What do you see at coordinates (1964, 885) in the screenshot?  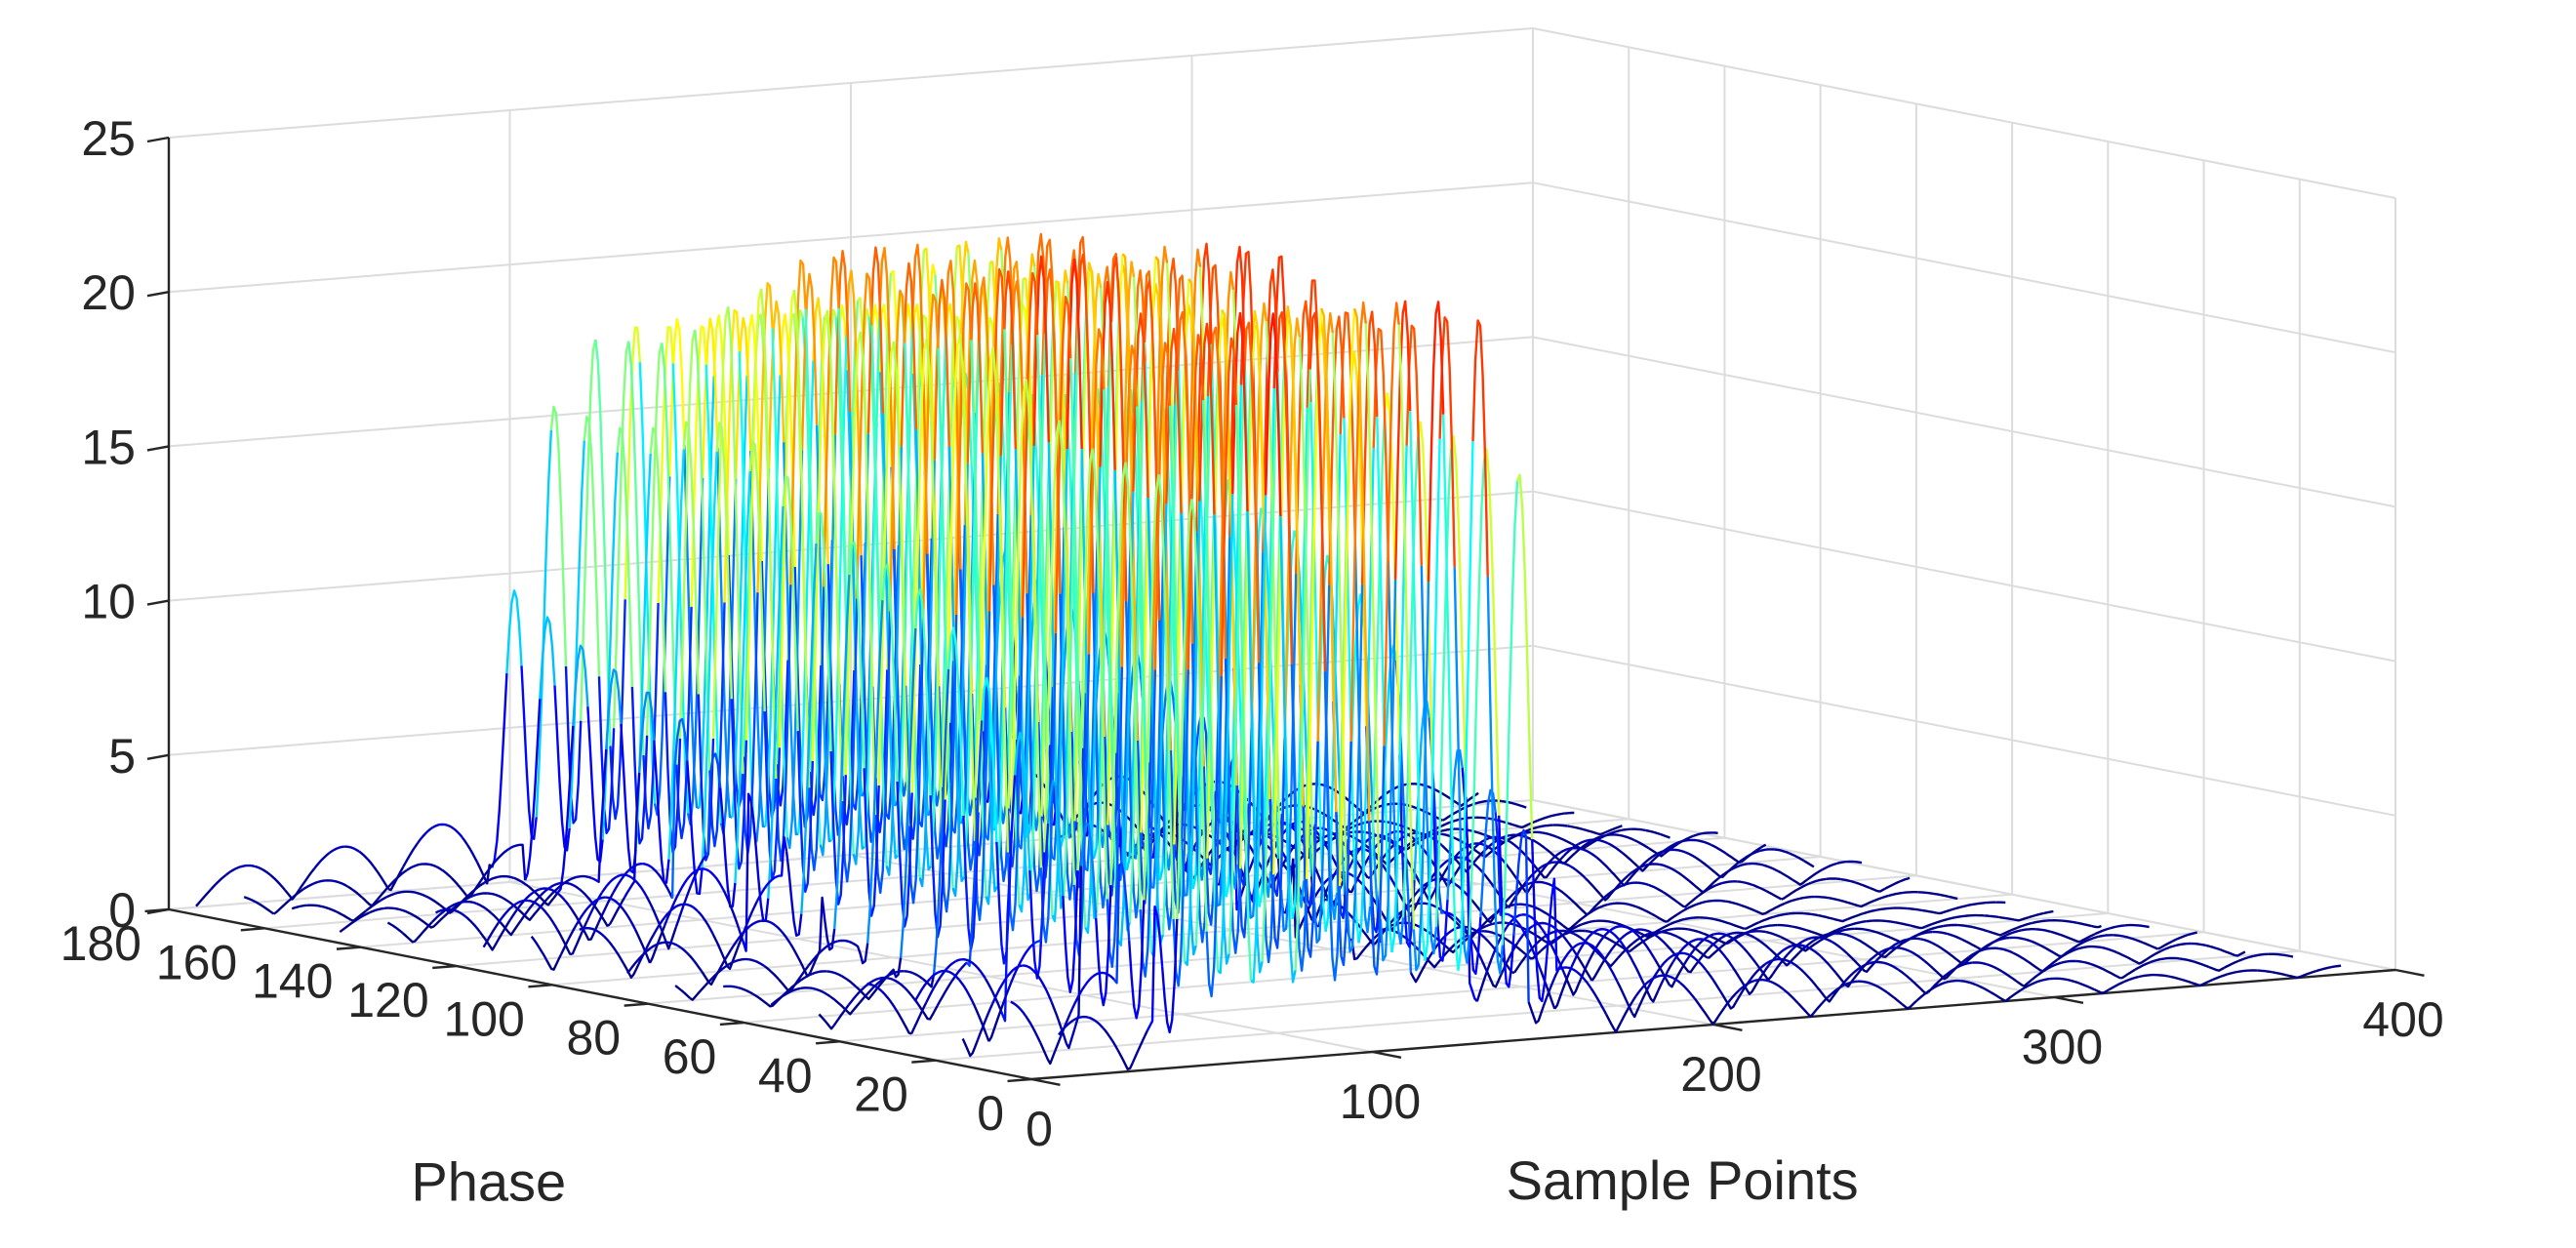 I see `grid-line` at bounding box center [1964, 885].